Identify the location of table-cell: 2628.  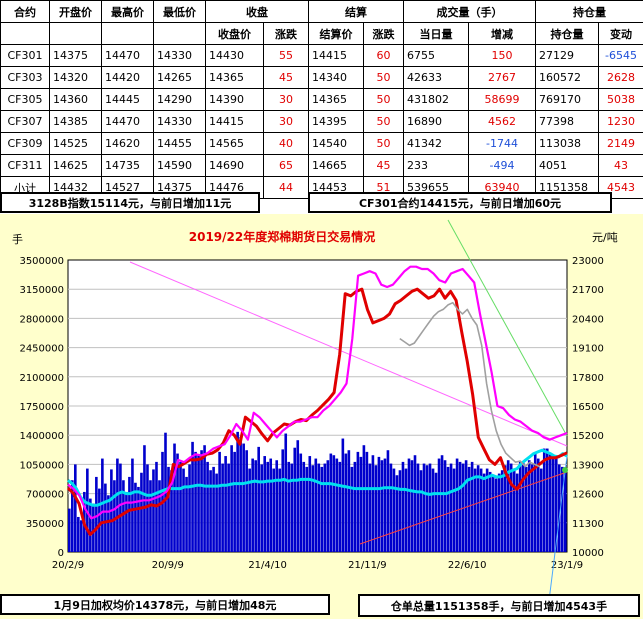
(621, 78).